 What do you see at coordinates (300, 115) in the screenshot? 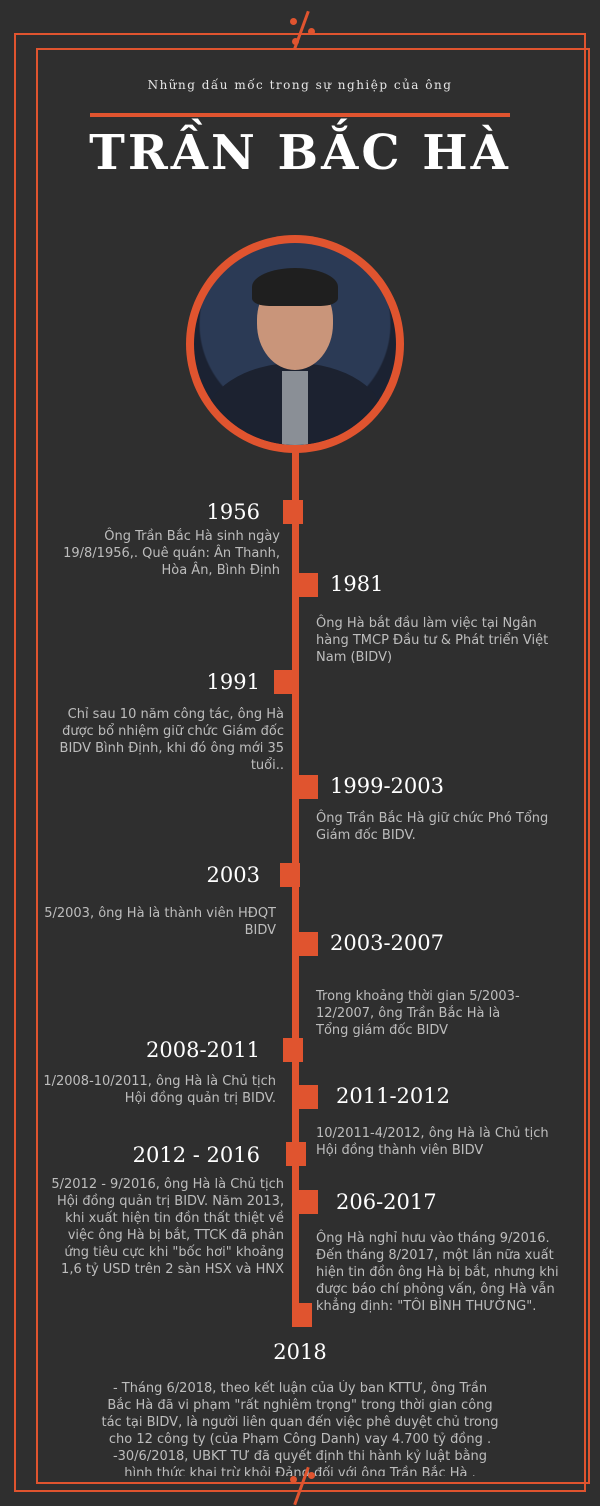
I see `title-divider` at bounding box center [300, 115].